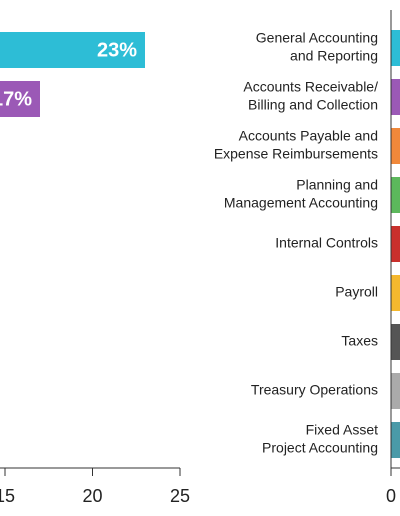 The height and width of the screenshot is (516, 400). Describe the element at coordinates (326, 243) in the screenshot. I see `category-label: Internal Controls` at that location.